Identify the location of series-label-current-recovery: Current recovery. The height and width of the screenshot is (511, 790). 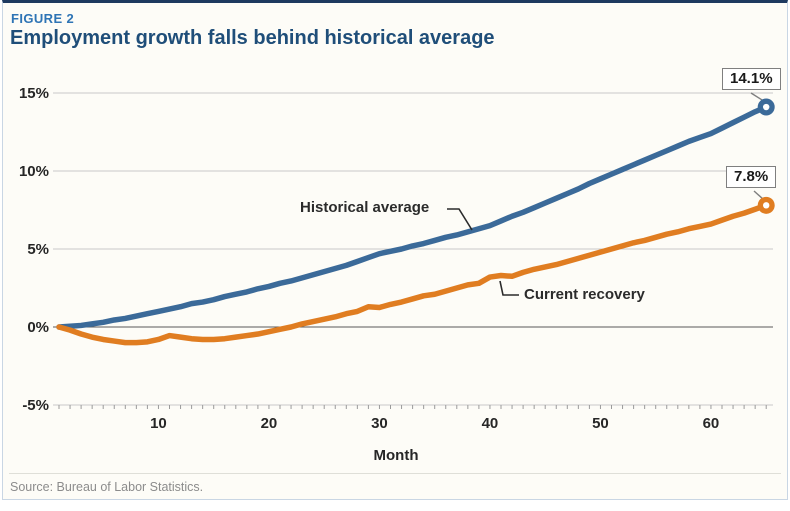
(584, 294).